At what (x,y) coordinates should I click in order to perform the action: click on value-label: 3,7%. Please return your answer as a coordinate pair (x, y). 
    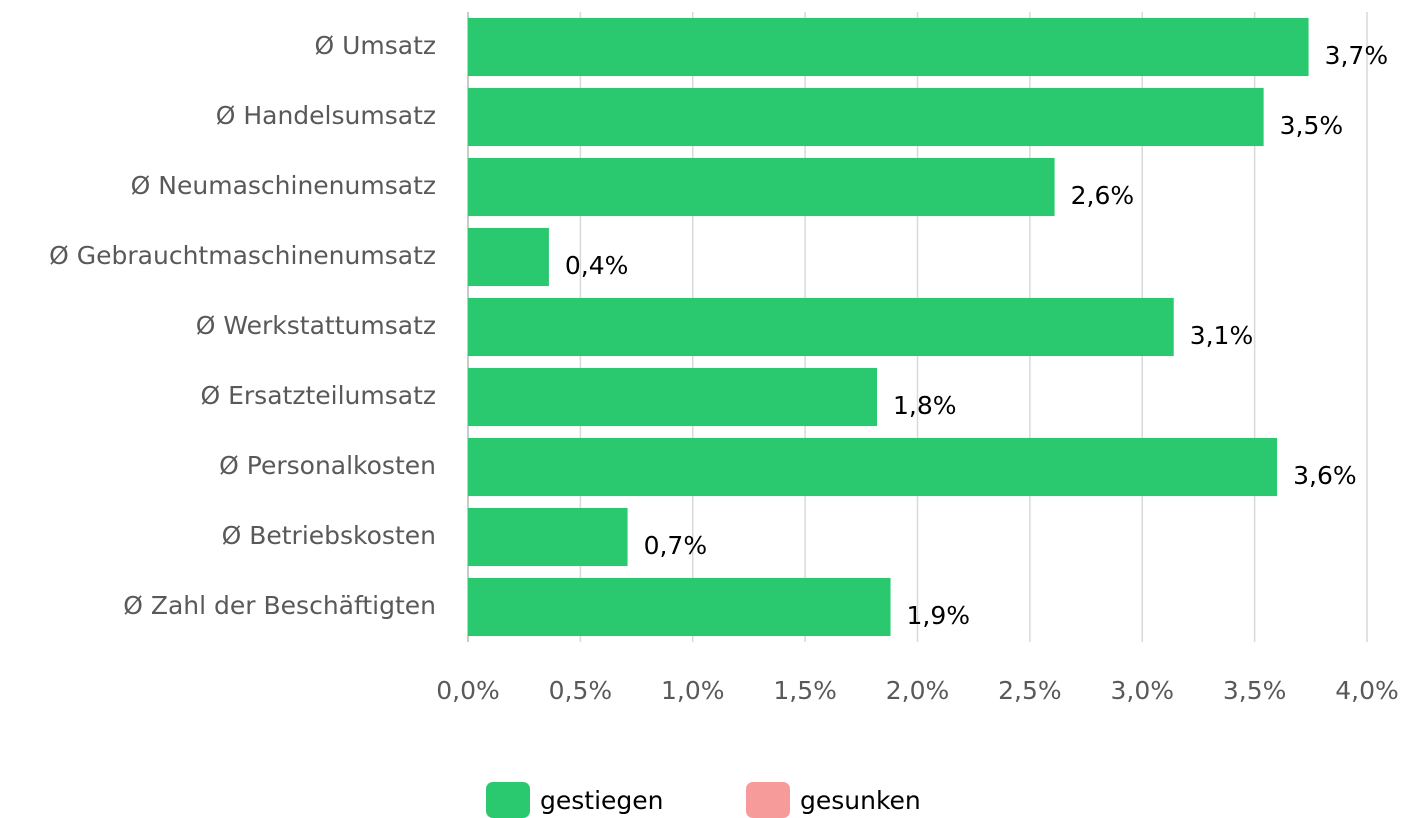
    Looking at the image, I should click on (1357, 55).